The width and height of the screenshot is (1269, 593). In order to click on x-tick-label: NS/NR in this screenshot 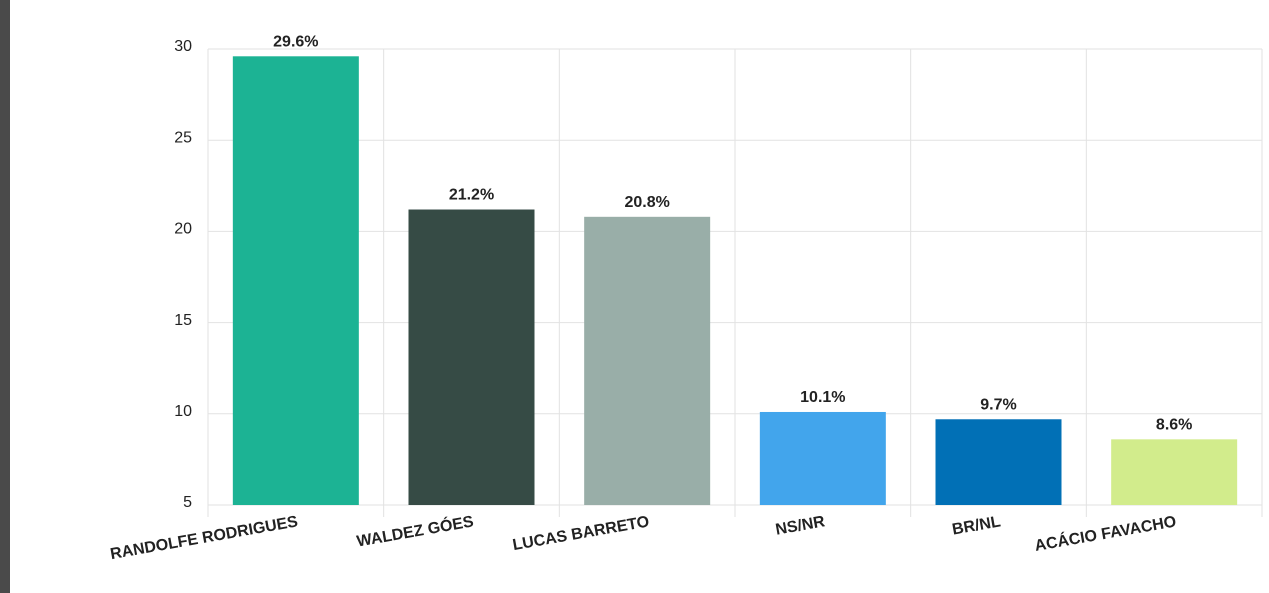, I will do `click(800, 525)`.